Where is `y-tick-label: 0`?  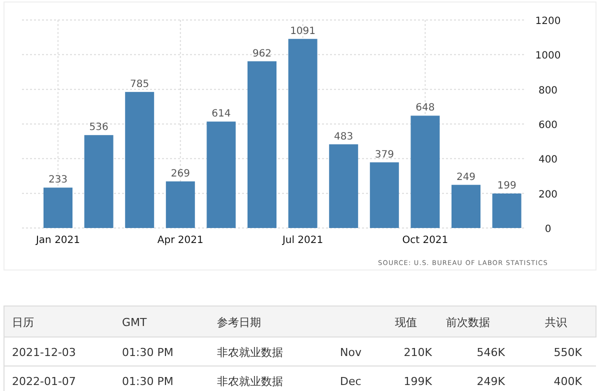
y-tick-label: 0 is located at coordinates (548, 229).